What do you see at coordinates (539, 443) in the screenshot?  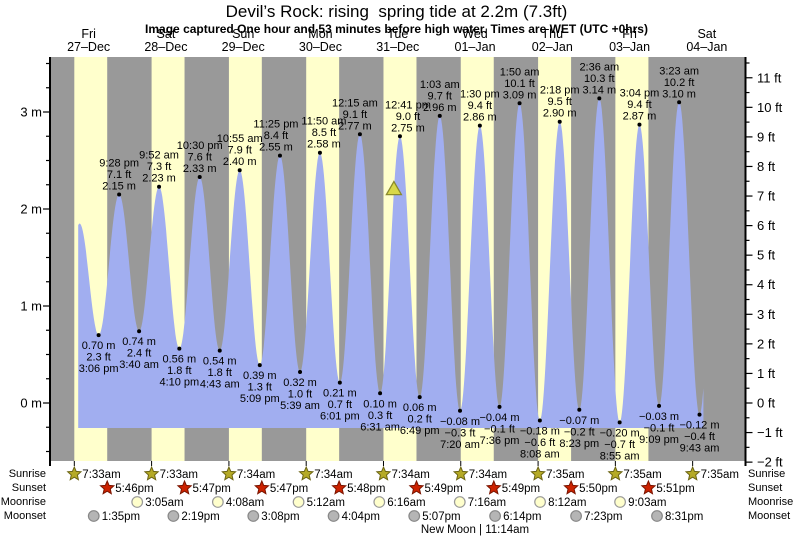 I see `low-tide-label: −0.6 ft` at bounding box center [539, 443].